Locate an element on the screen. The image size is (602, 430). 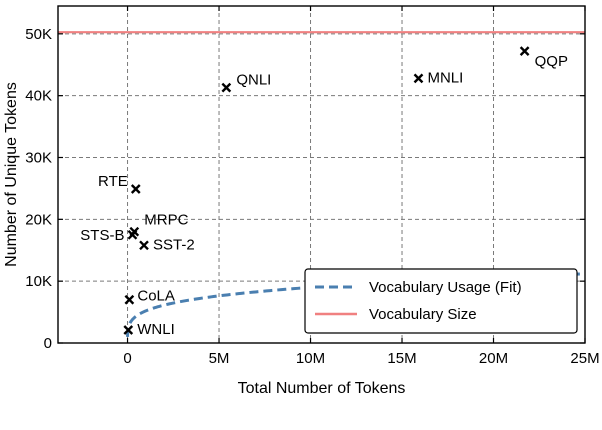
point-sts-b: STS-B is located at coordinates (109, 235).